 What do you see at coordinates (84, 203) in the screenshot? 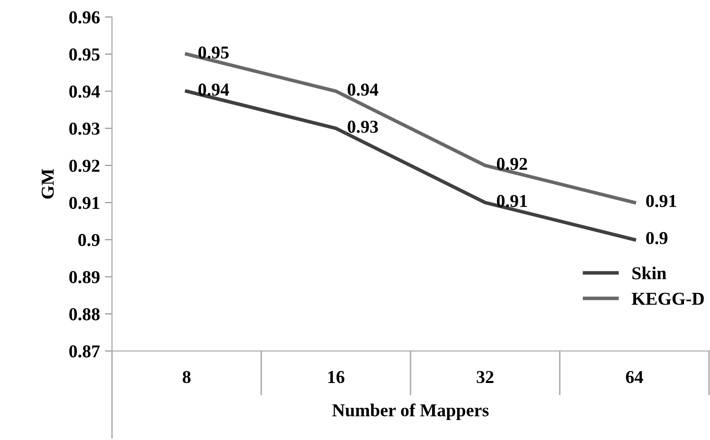
I see `y-tick-label: 0.91` at bounding box center [84, 203].